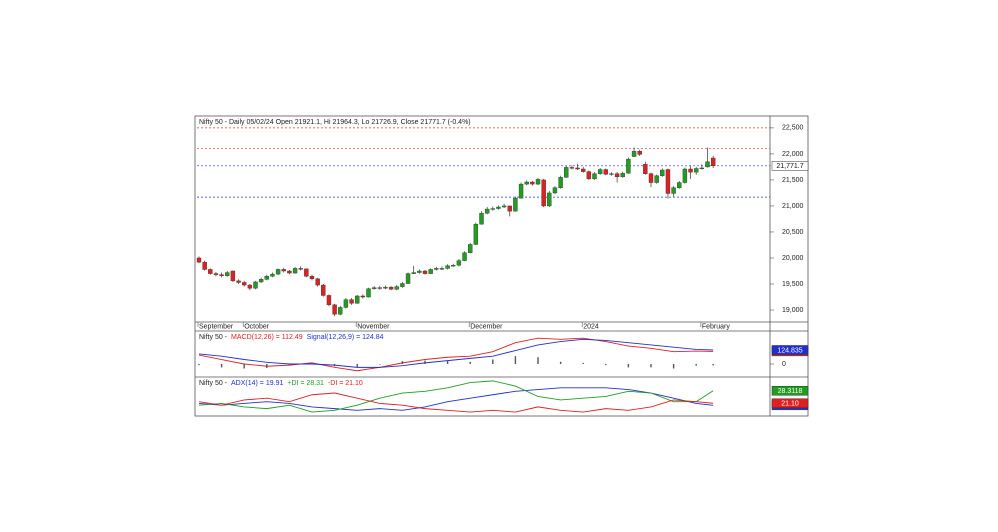 This screenshot has width=998, height=532. What do you see at coordinates (793, 154) in the screenshot?
I see `y-tick-label: 22,000` at bounding box center [793, 154].